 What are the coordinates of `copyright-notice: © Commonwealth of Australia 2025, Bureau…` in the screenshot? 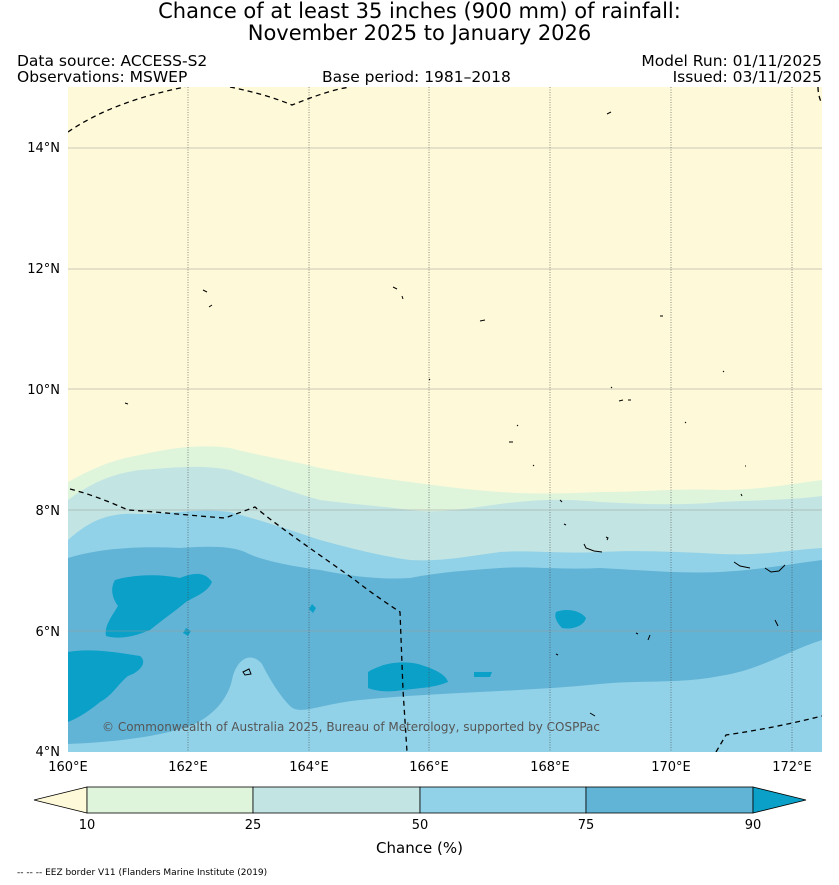 It's located at (351, 727).